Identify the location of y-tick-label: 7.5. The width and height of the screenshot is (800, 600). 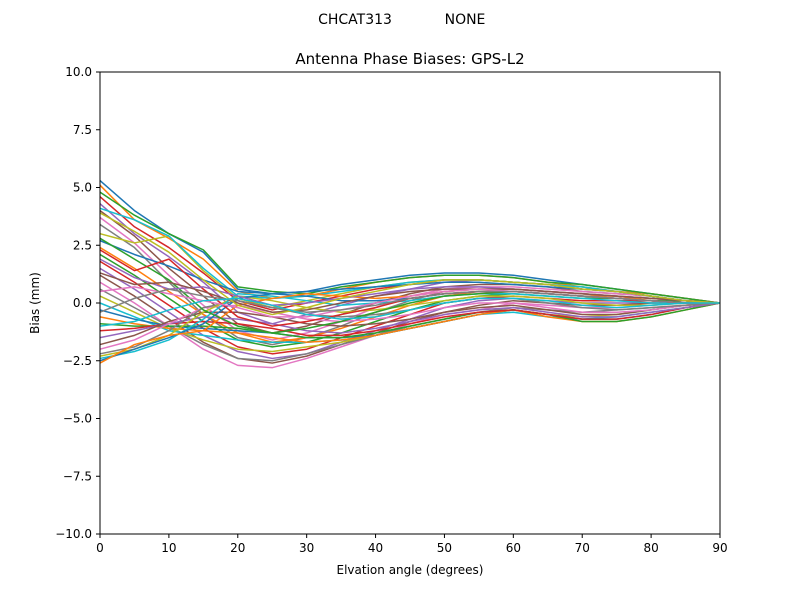
(82, 130).